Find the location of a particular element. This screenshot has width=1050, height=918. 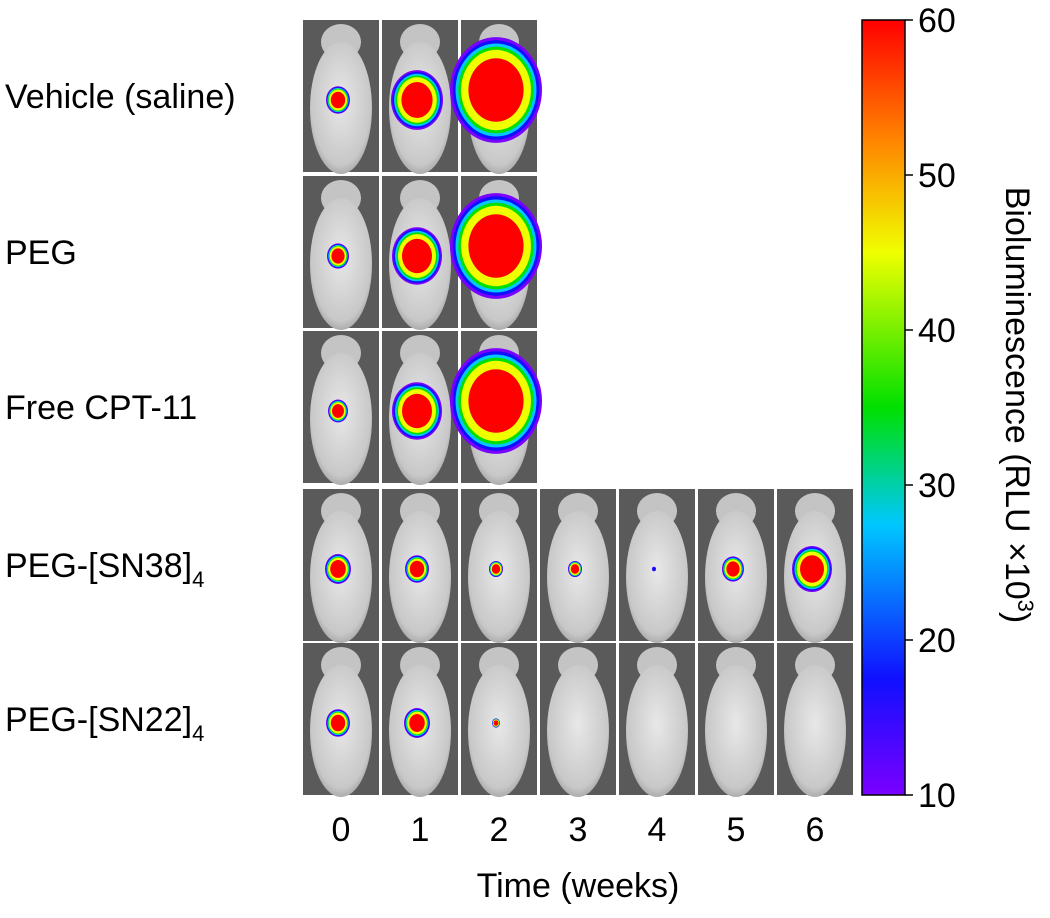

x-tick-label: 6 is located at coordinates (815, 830).